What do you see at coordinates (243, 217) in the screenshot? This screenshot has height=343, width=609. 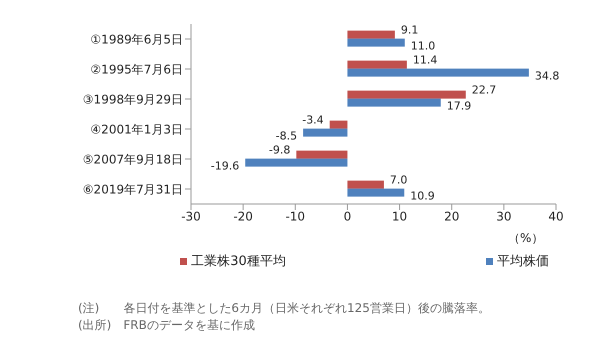 I see `x-tick-label: -20` at bounding box center [243, 217].